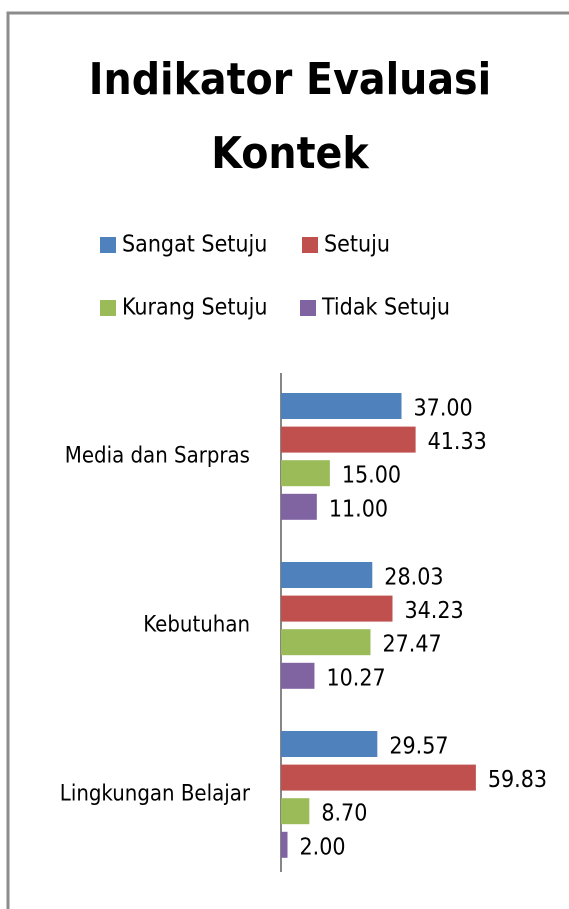  What do you see at coordinates (517, 780) in the screenshot?
I see `data-label: 59.83` at bounding box center [517, 780].